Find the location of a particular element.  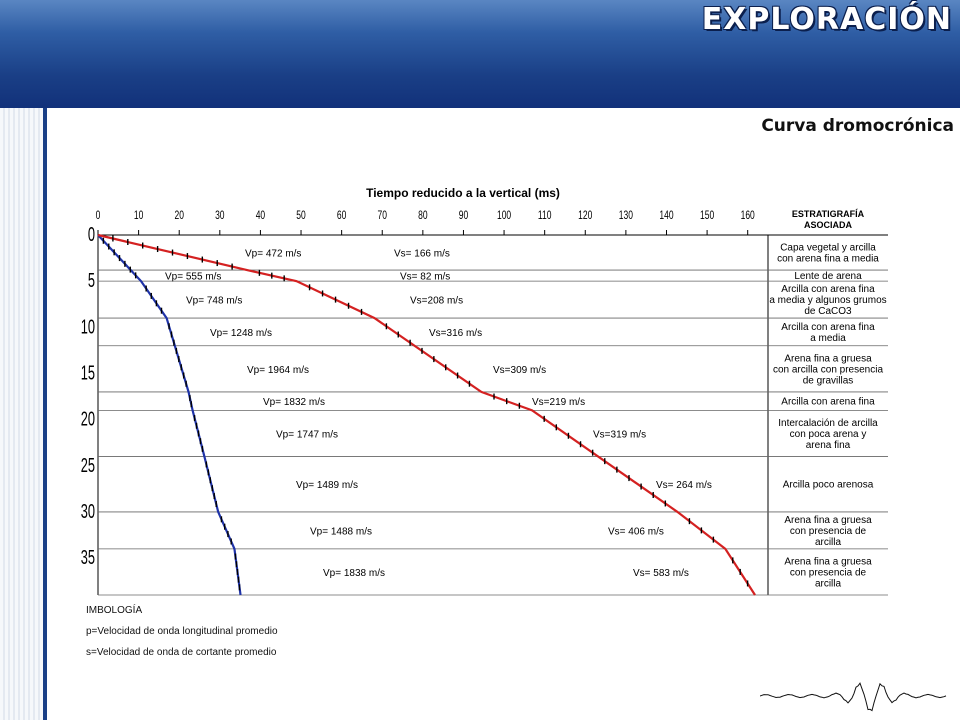

page-title: EXPLORACIÓN is located at coordinates (826, 19).